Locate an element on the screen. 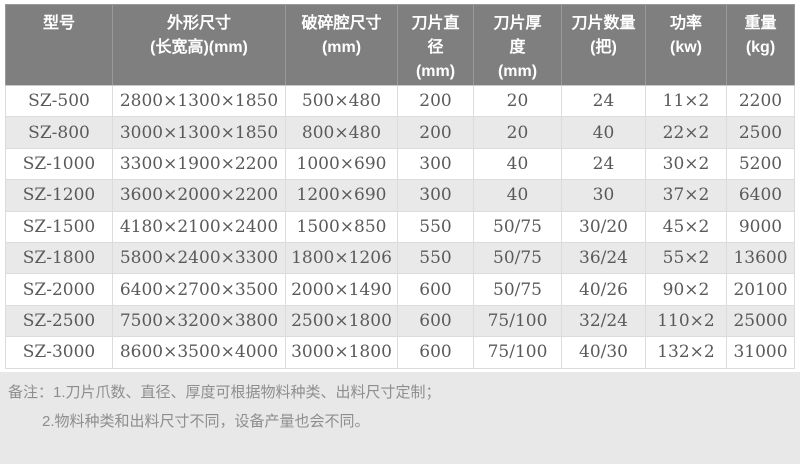 The width and height of the screenshot is (800, 464). model-cell: SZ-2500 is located at coordinates (59, 321).